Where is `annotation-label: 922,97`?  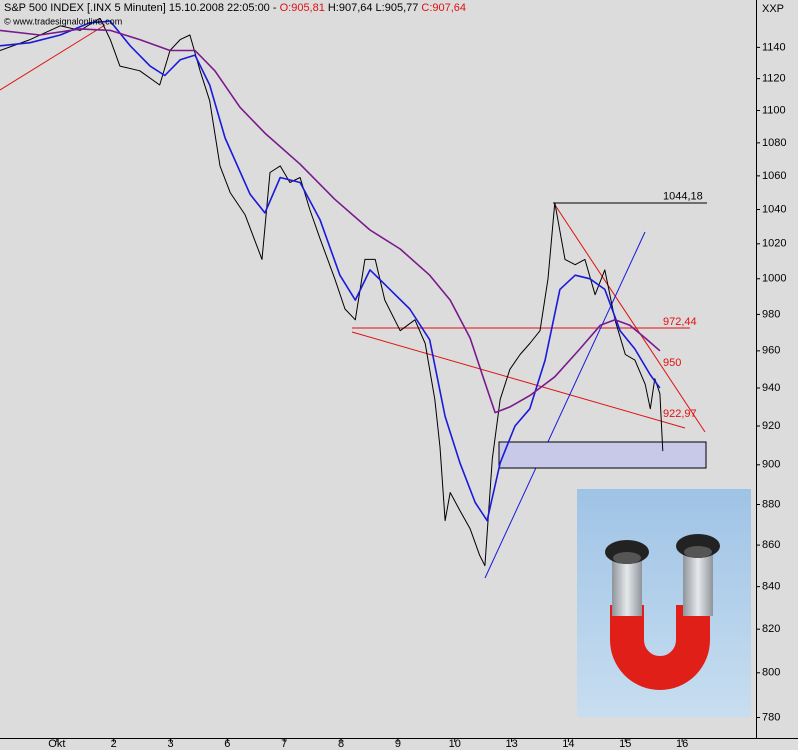 annotation-label: 922,97 is located at coordinates (680, 414).